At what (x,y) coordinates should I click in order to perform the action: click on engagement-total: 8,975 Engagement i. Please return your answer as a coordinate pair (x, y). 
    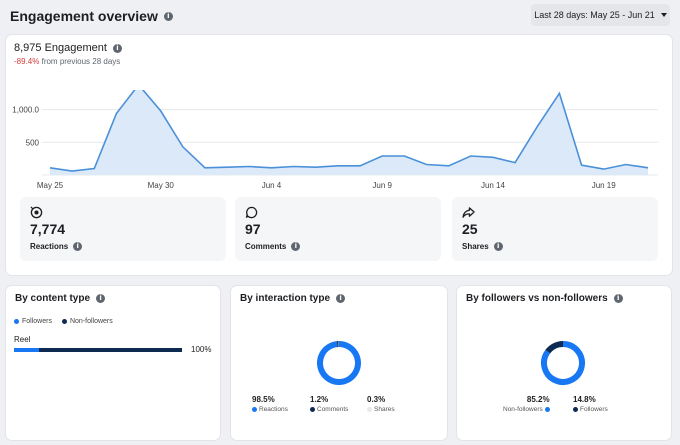
    Looking at the image, I should click on (68, 48).